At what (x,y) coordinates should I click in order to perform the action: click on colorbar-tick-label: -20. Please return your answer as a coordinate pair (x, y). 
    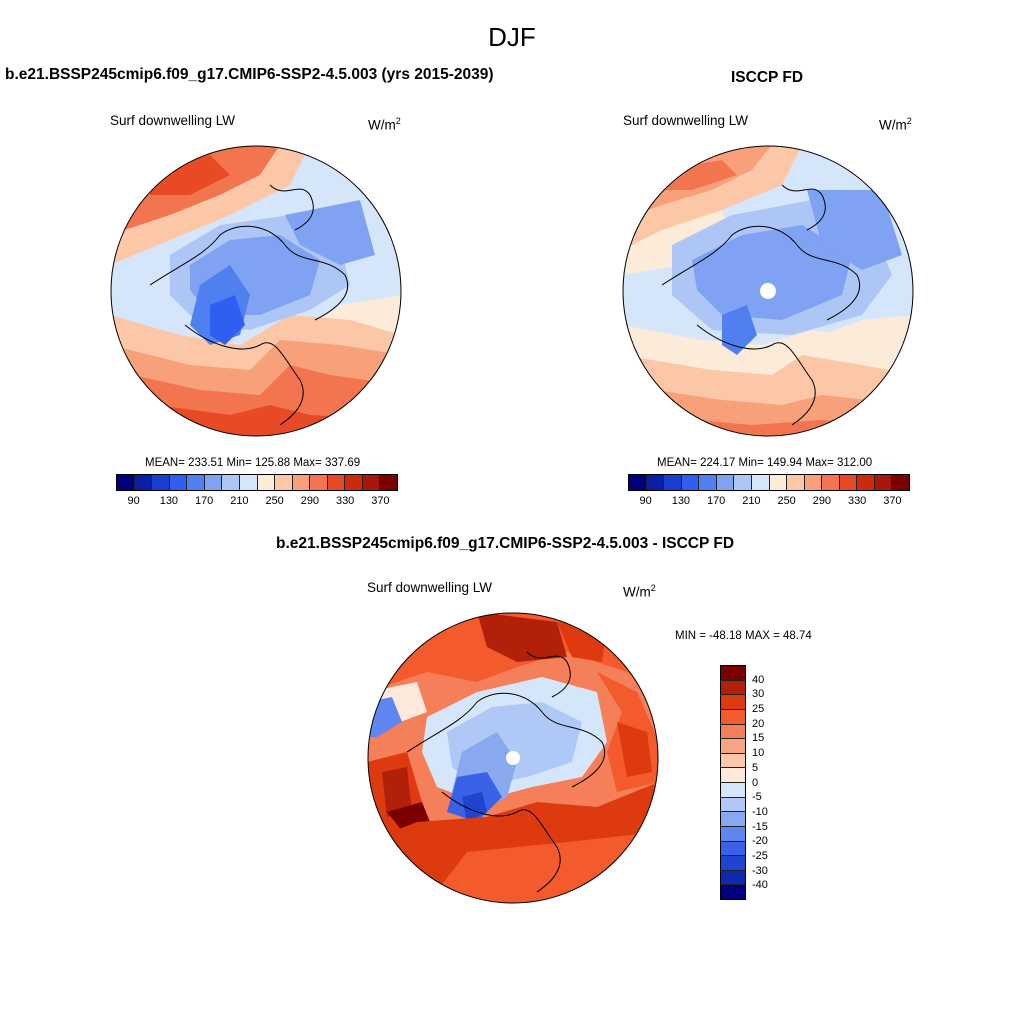
    Looking at the image, I should click on (760, 841).